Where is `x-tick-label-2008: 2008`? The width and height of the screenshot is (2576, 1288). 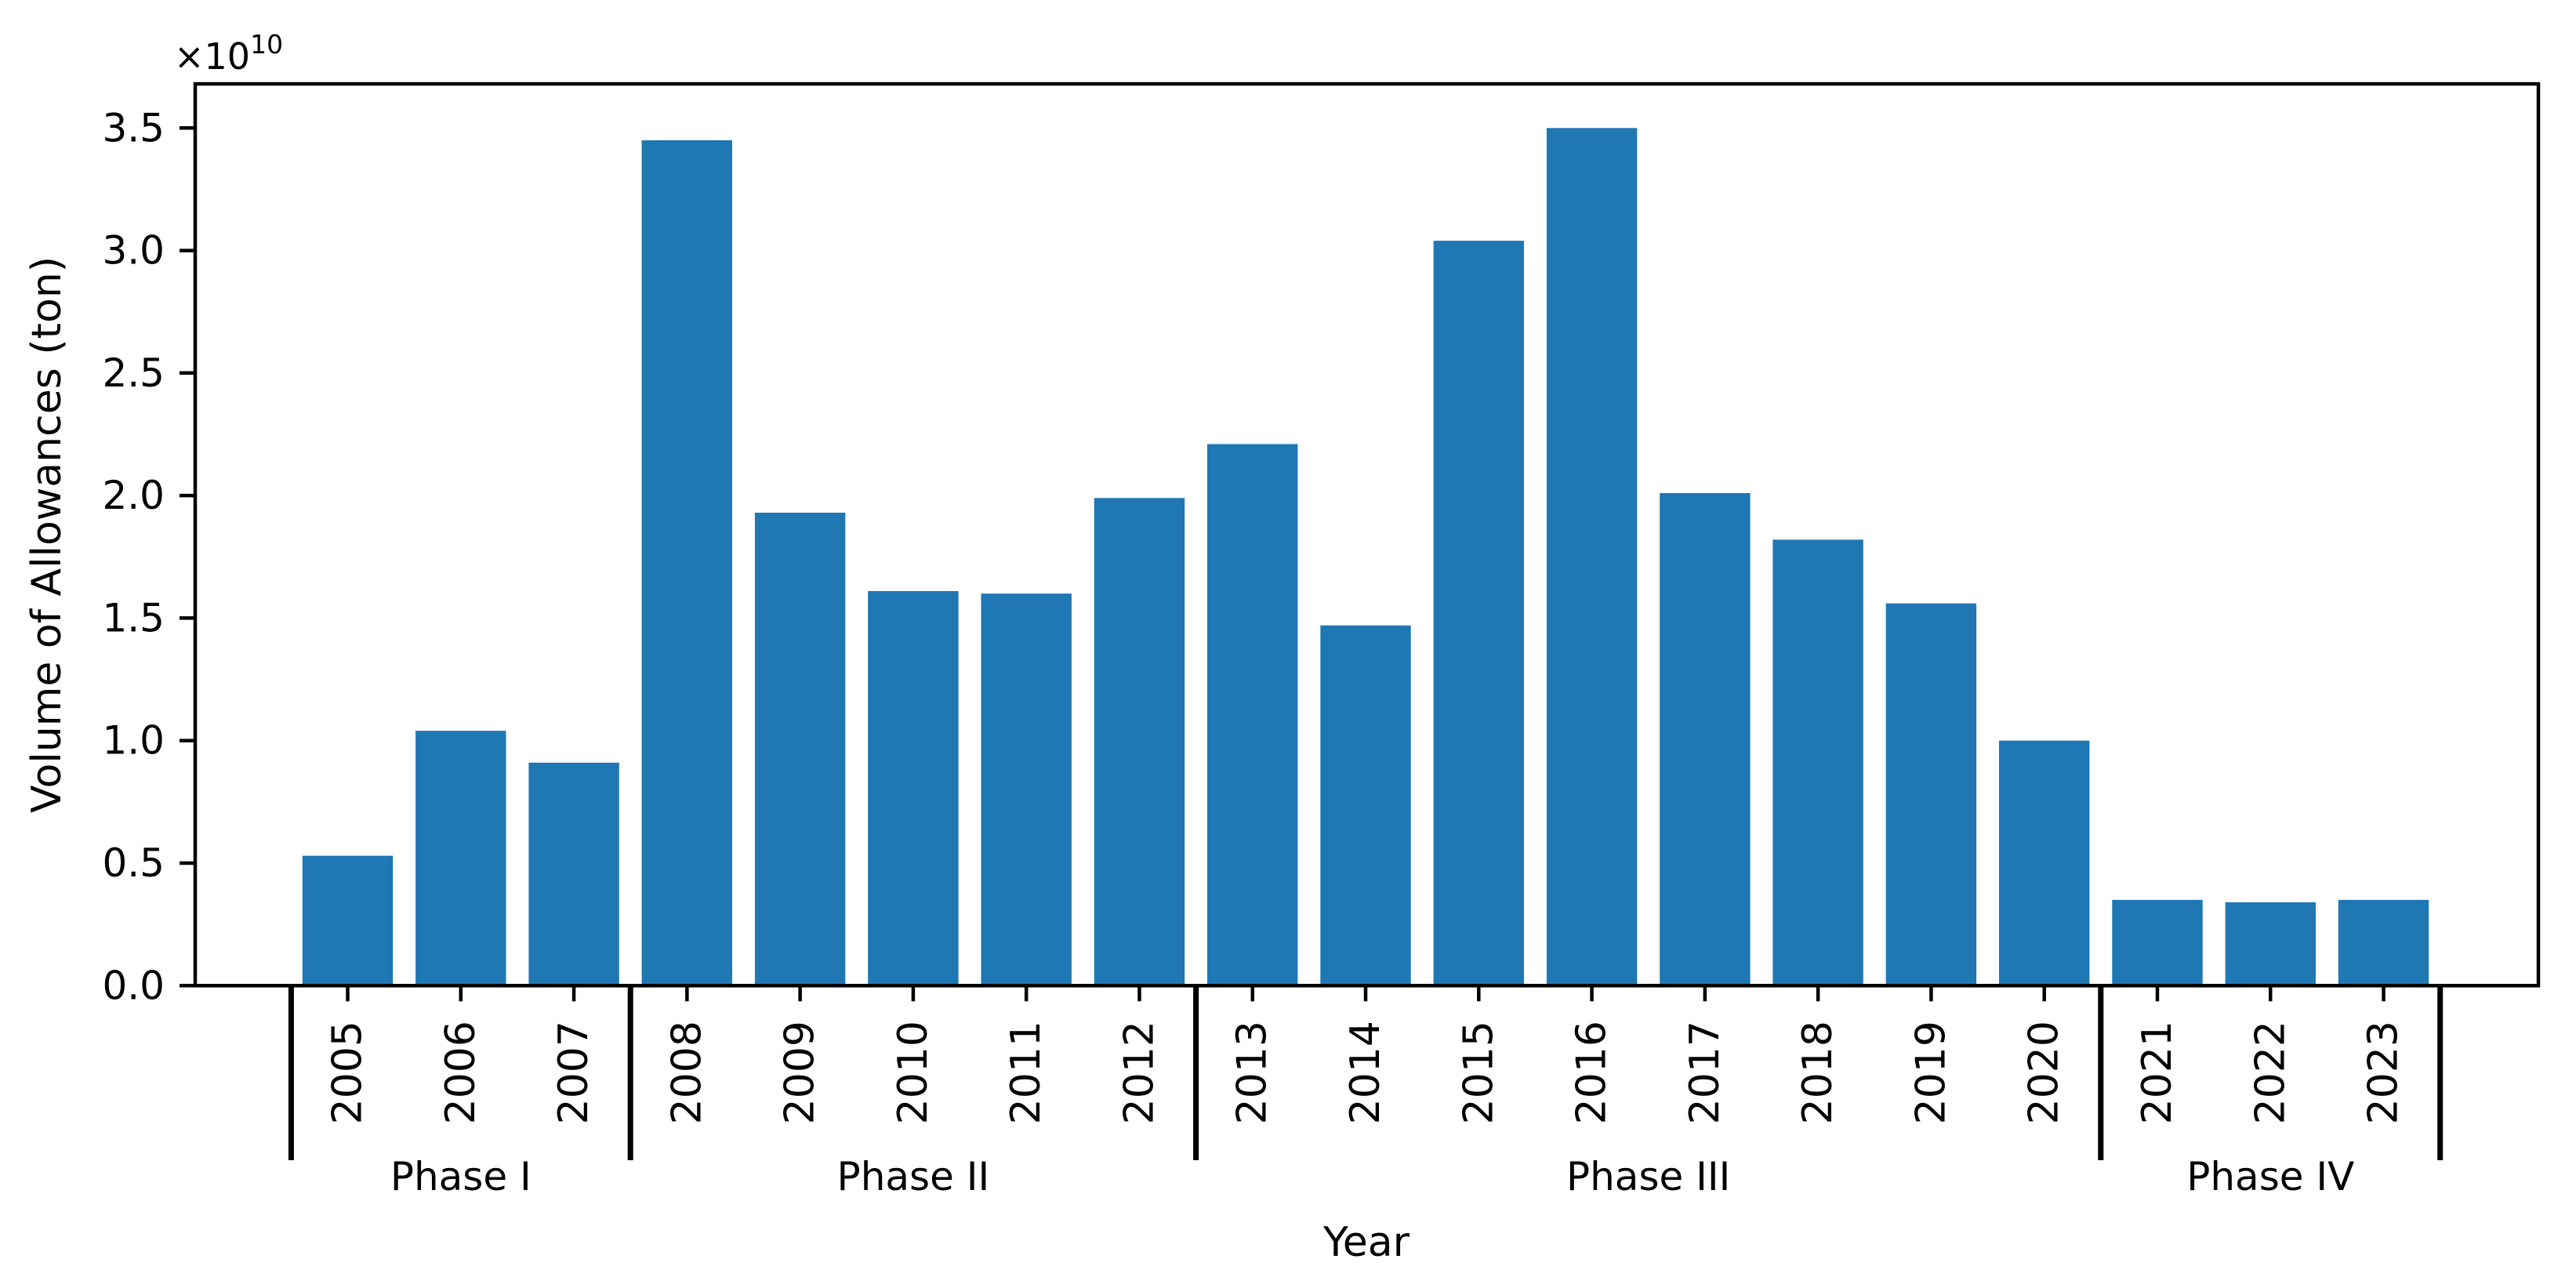 x-tick-label-2008: 2008 is located at coordinates (686, 1072).